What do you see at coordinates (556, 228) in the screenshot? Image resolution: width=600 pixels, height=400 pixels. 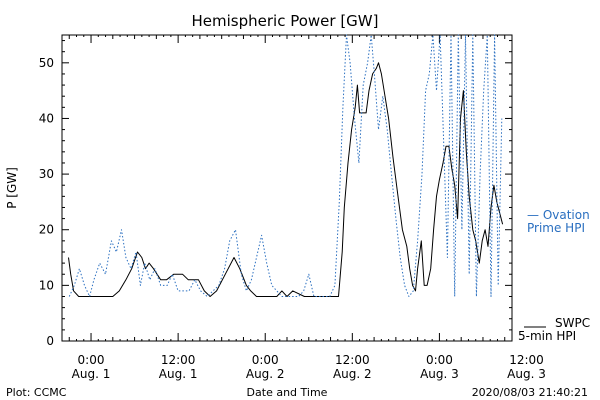 I see `legend-ovation-line2: Prime HPI` at bounding box center [556, 228].